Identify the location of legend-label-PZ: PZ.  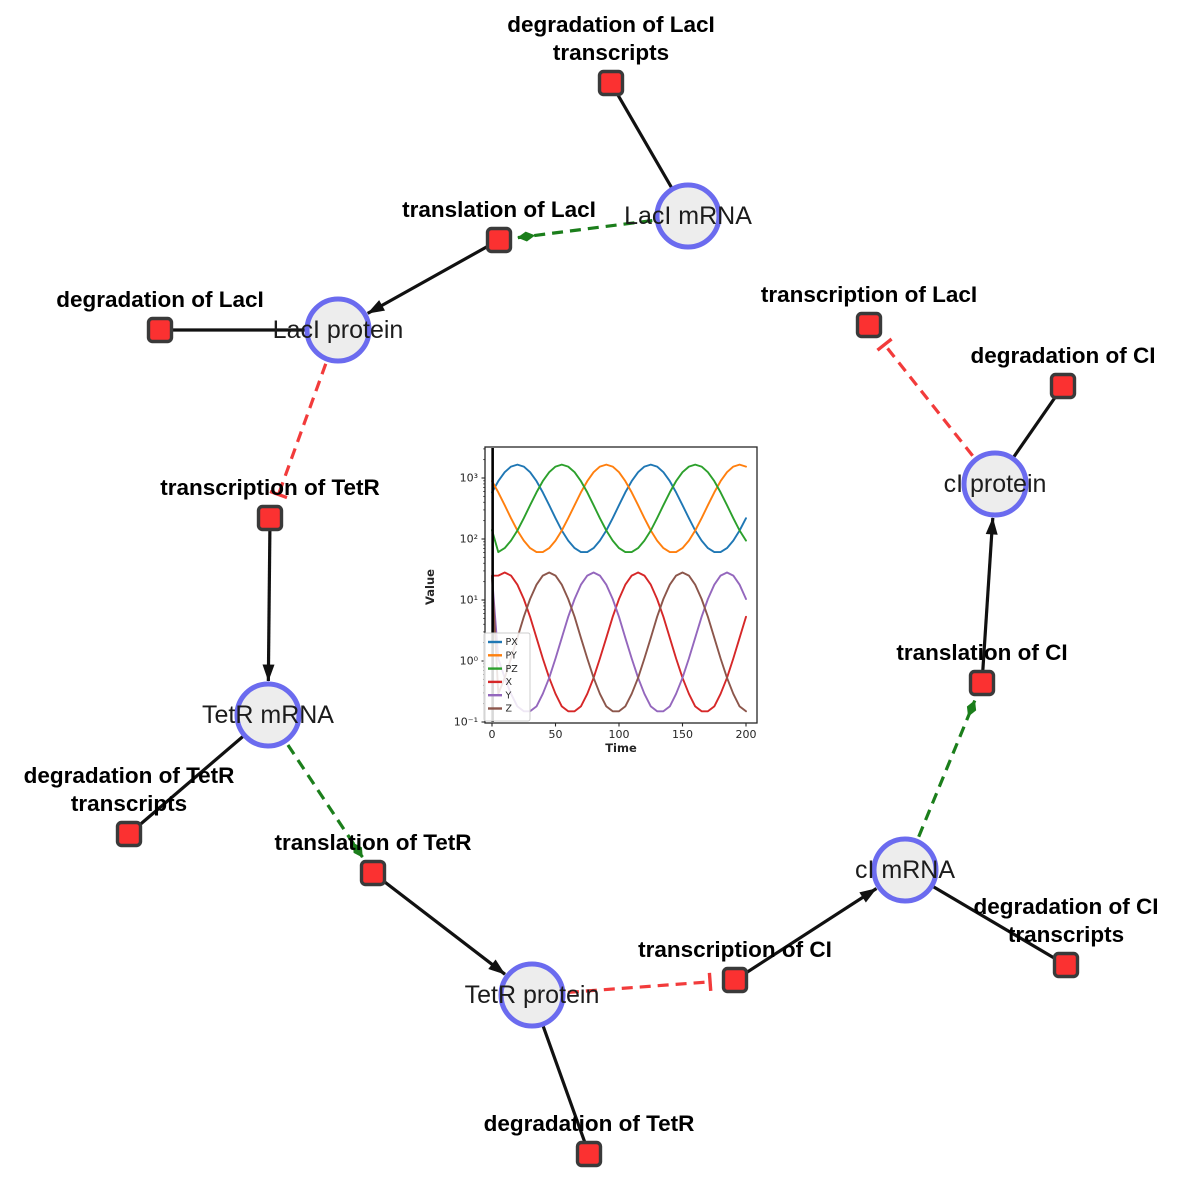
(512, 669).